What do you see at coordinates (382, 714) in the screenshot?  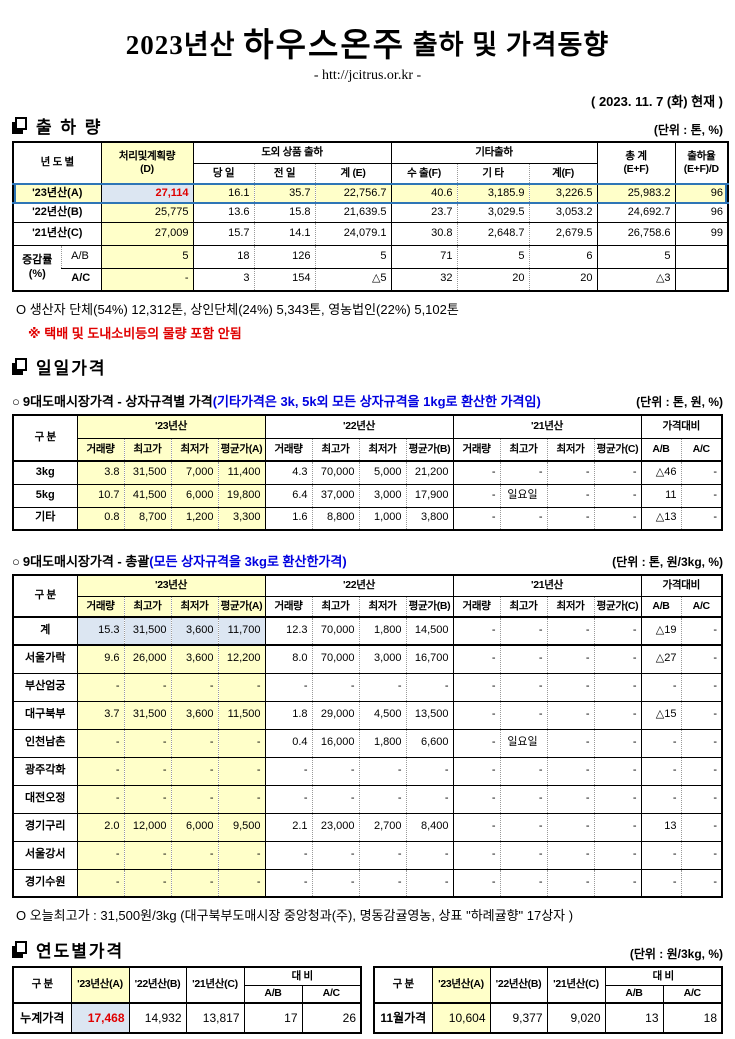 I see `table-cell: 4,500` at bounding box center [382, 714].